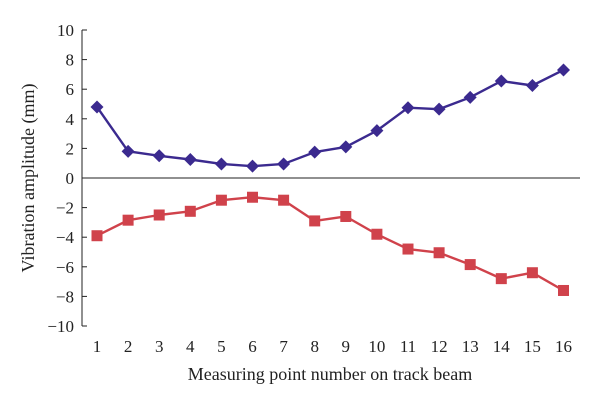 The width and height of the screenshot is (600, 404). Describe the element at coordinates (97, 346) in the screenshot. I see `x-tick-label: 1` at that location.